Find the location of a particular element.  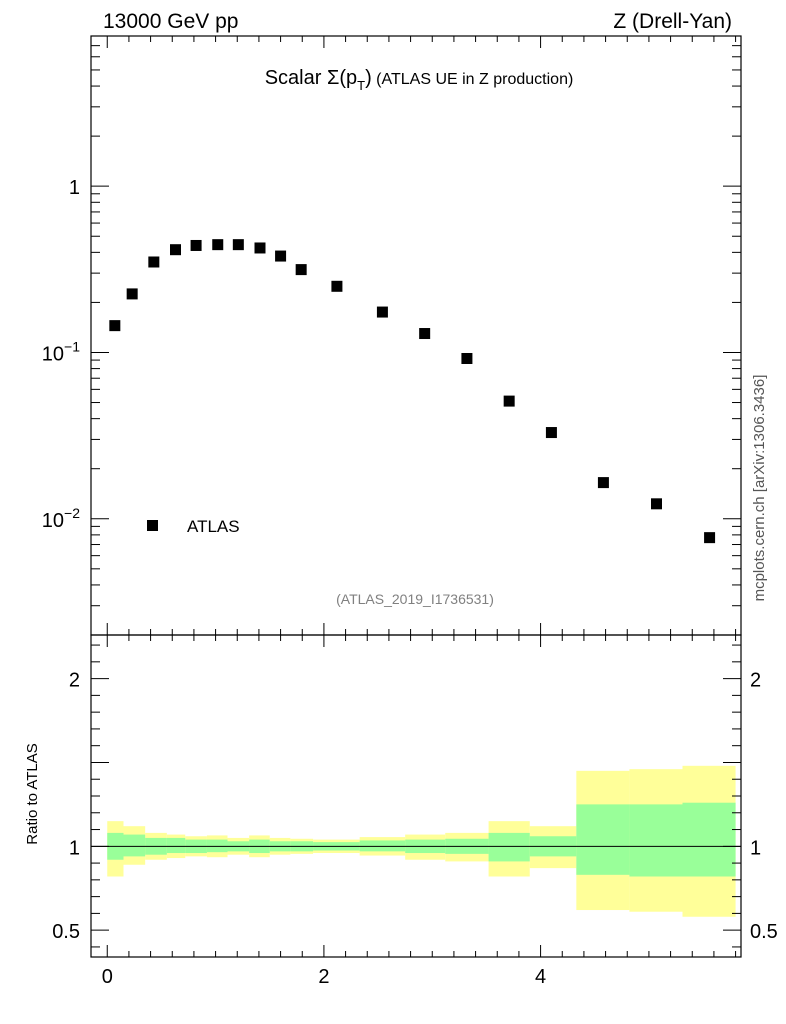

legend-marker is located at coordinates (152, 525).